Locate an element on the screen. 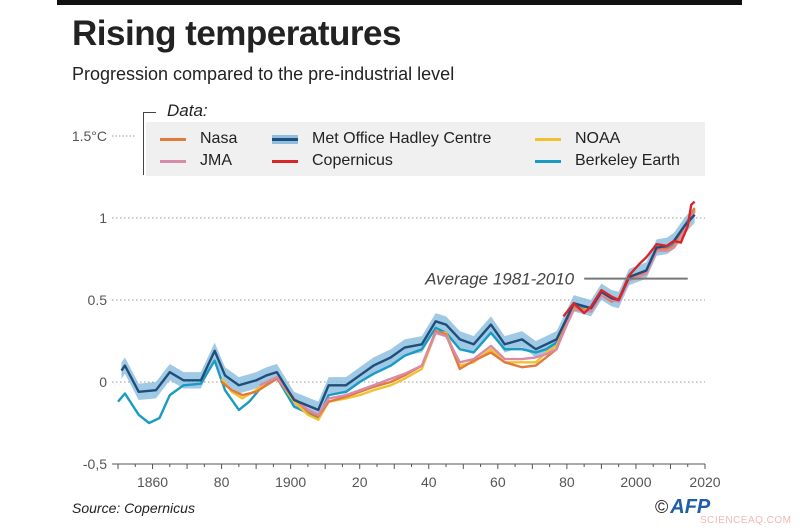 The width and height of the screenshot is (800, 530). x-tick-label: 1860 is located at coordinates (152, 482).